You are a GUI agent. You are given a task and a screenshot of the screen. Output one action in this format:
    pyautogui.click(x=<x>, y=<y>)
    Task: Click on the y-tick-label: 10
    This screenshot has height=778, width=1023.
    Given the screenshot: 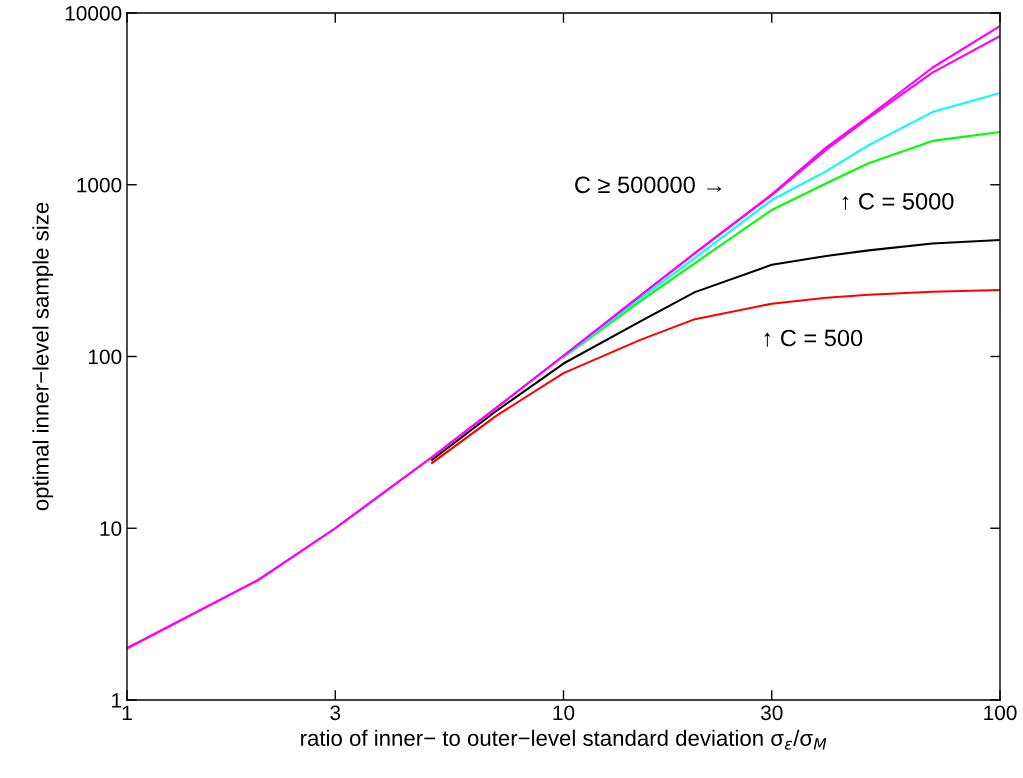 What is the action you would take?
    pyautogui.click(x=111, y=528)
    